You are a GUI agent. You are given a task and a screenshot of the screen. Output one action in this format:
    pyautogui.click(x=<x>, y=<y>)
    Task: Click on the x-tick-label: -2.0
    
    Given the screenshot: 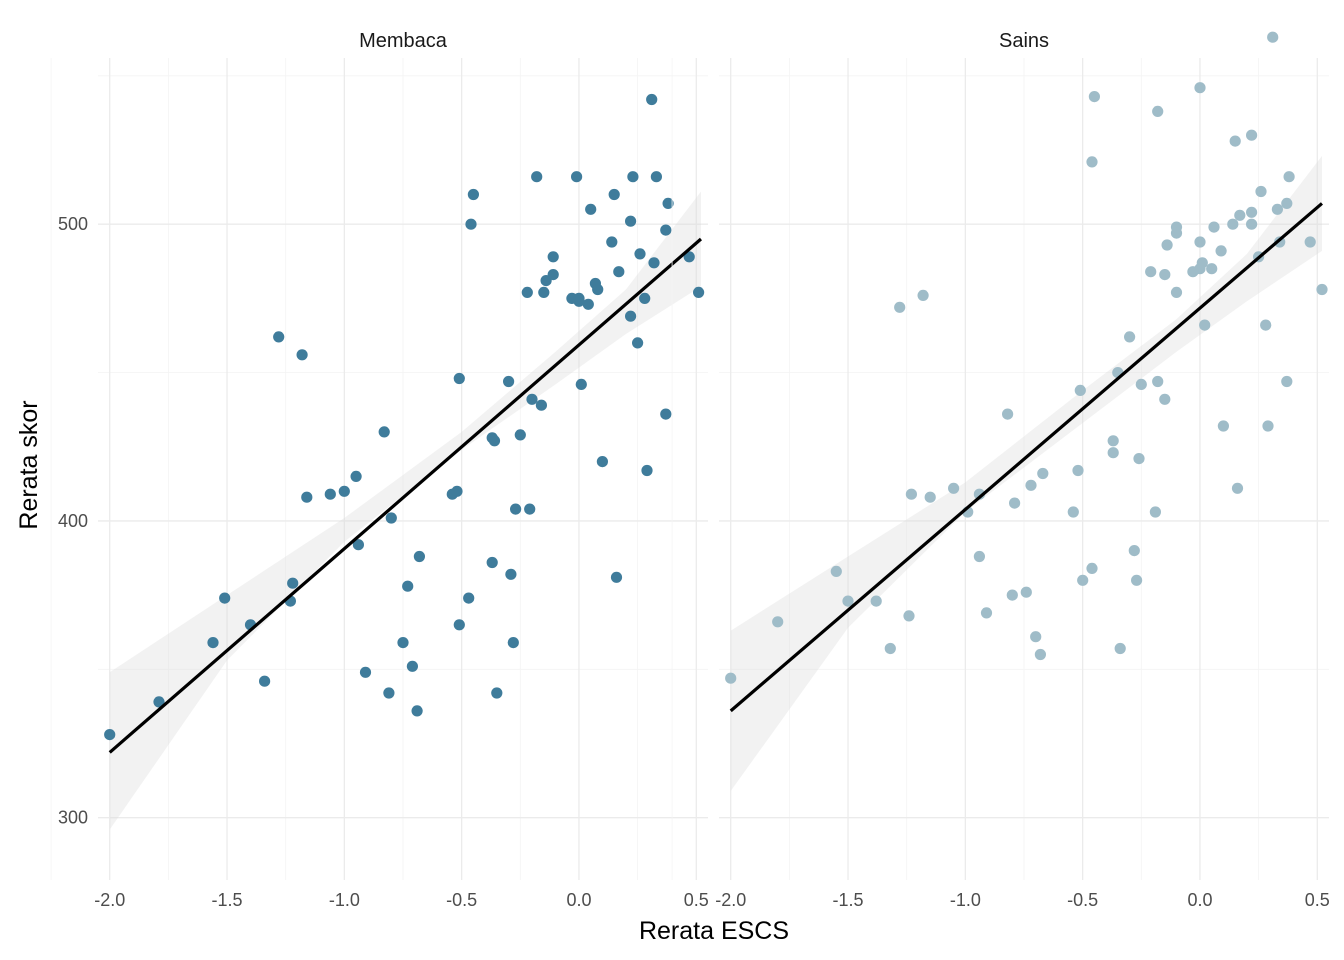 What is the action you would take?
    pyautogui.click(x=109, y=900)
    